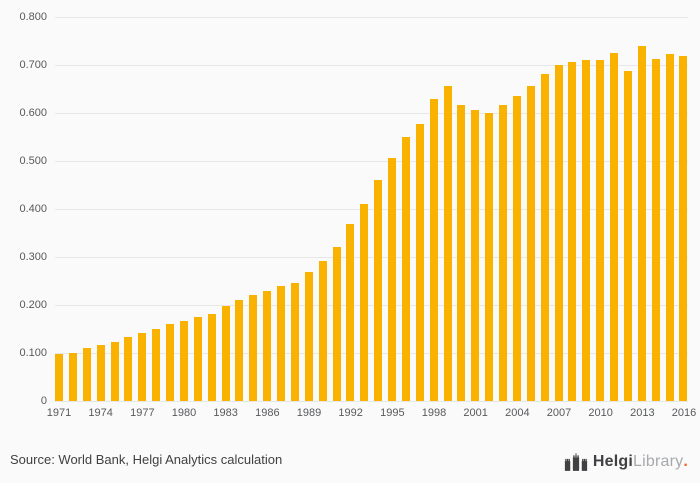  Describe the element at coordinates (33, 209) in the screenshot. I see `y-tick-label: 0.400` at that location.